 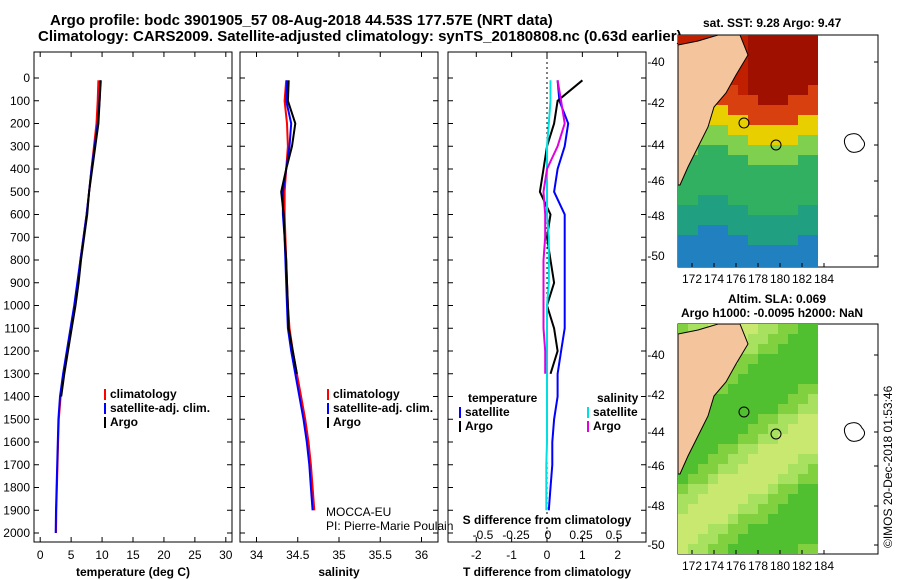 What do you see at coordinates (656, 62) in the screenshot?
I see `sst-ytick-label: -40` at bounding box center [656, 62].